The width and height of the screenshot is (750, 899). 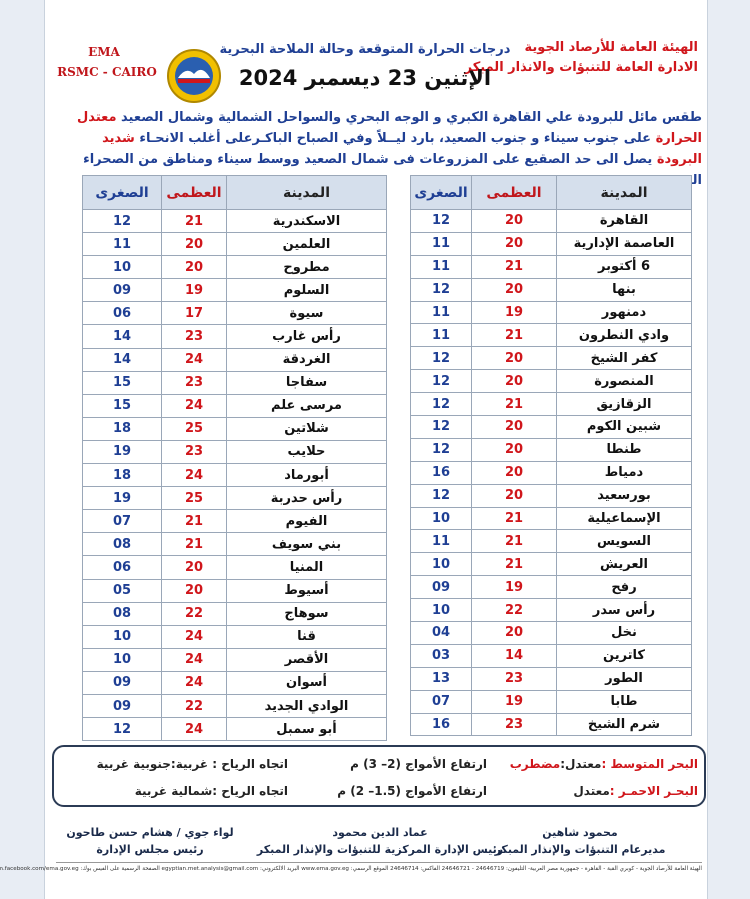 I want to click on wave-height: ارتفاع الأمواج (1.5– 2) م, so click(x=412, y=791).